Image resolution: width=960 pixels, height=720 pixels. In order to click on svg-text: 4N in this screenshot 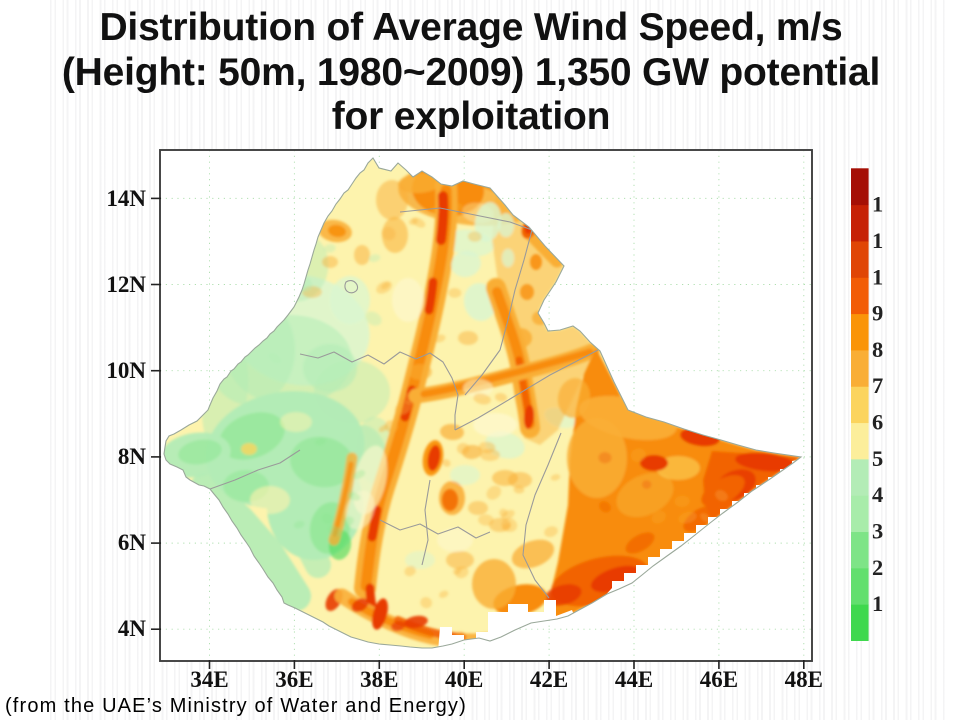, I will do `click(132, 628)`.